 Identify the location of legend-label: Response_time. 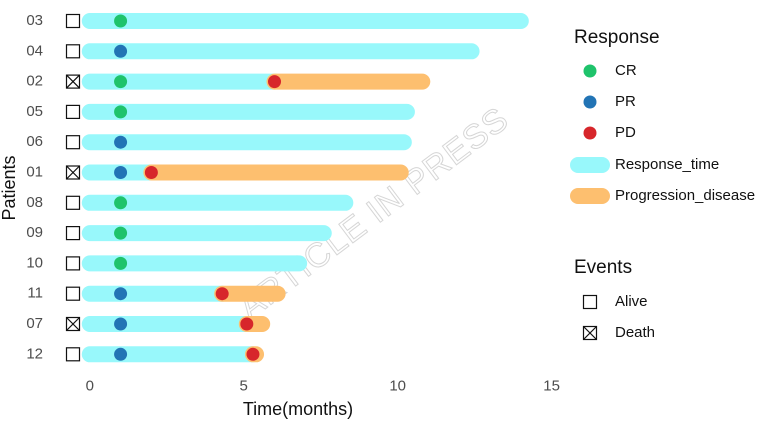
(667, 164).